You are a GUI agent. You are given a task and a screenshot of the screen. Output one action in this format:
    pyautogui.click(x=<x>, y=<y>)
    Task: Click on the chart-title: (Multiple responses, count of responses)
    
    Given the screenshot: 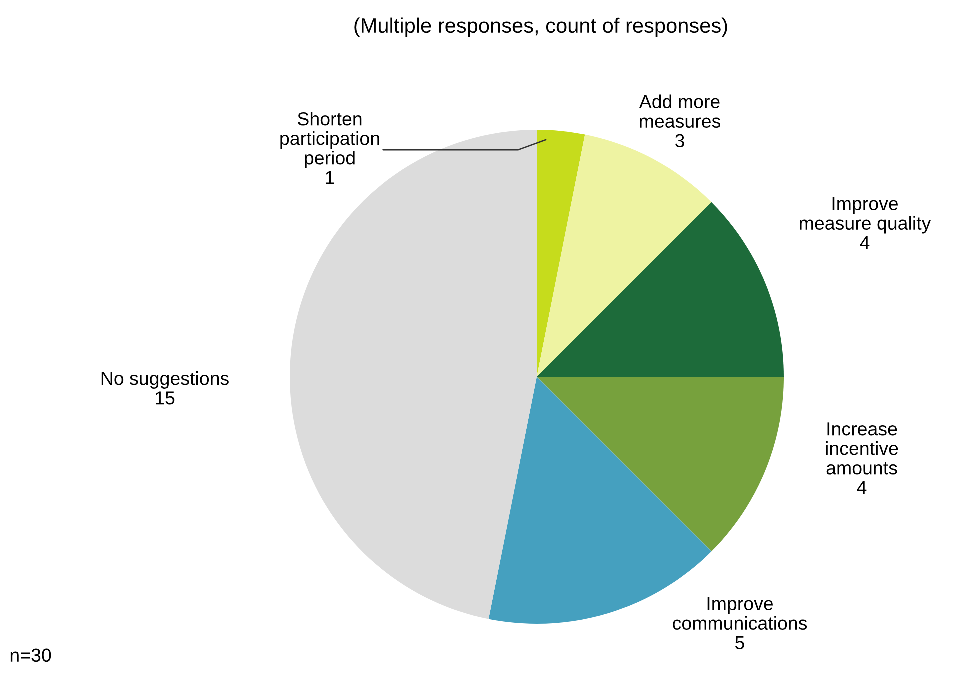 What is the action you would take?
    pyautogui.click(x=541, y=28)
    